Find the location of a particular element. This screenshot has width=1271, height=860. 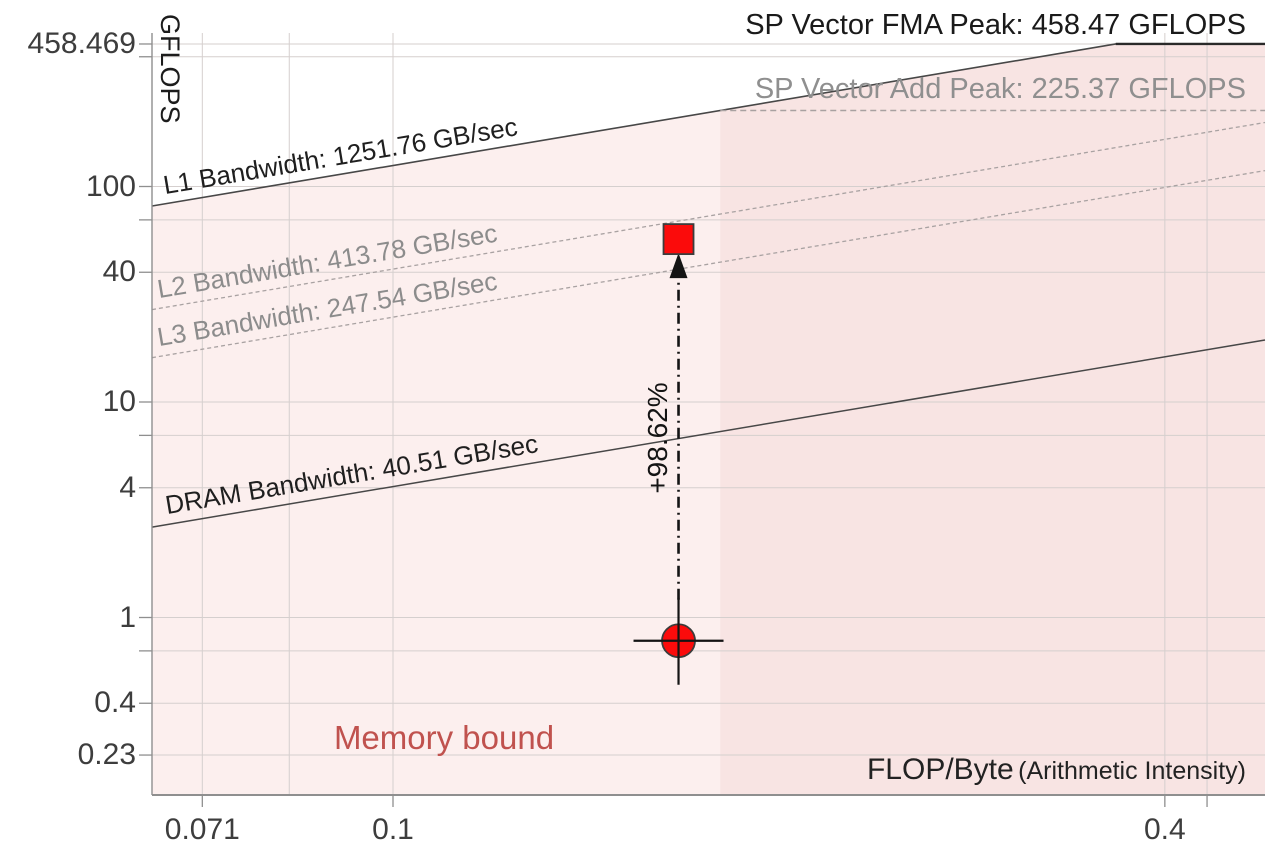

y-tick-label: 100 is located at coordinates (110, 186).